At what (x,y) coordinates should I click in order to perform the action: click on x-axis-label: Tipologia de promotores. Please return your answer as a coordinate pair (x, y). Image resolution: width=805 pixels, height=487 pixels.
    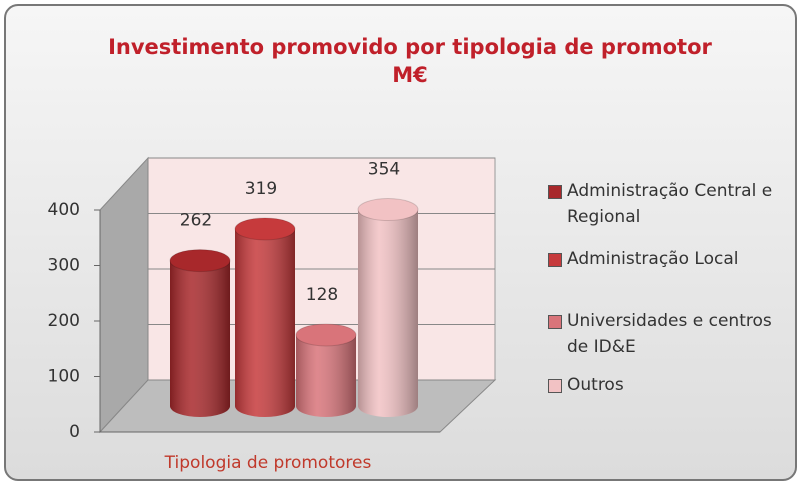
    Looking at the image, I should click on (268, 463).